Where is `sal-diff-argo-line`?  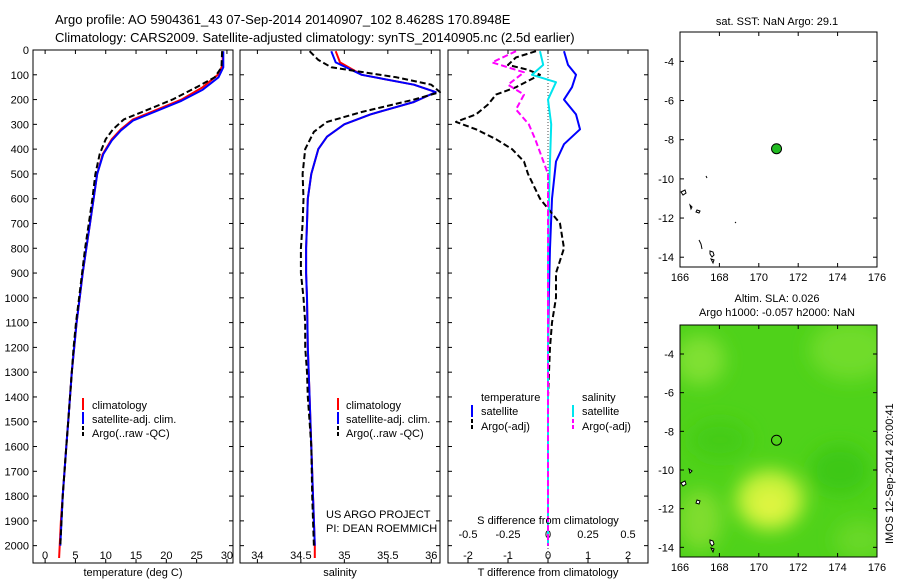 sal-diff-argo-line is located at coordinates (520, 298).